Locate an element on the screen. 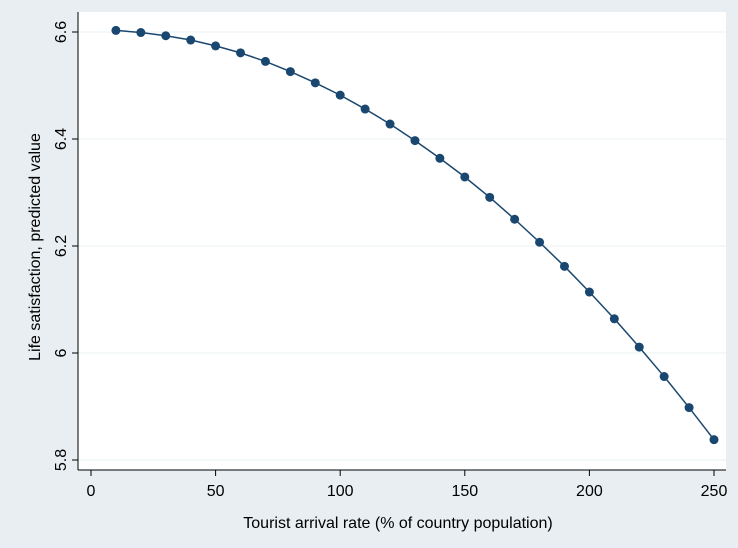 The image size is (738, 548). y-tick-label: 6.6 is located at coordinates (61, 32).